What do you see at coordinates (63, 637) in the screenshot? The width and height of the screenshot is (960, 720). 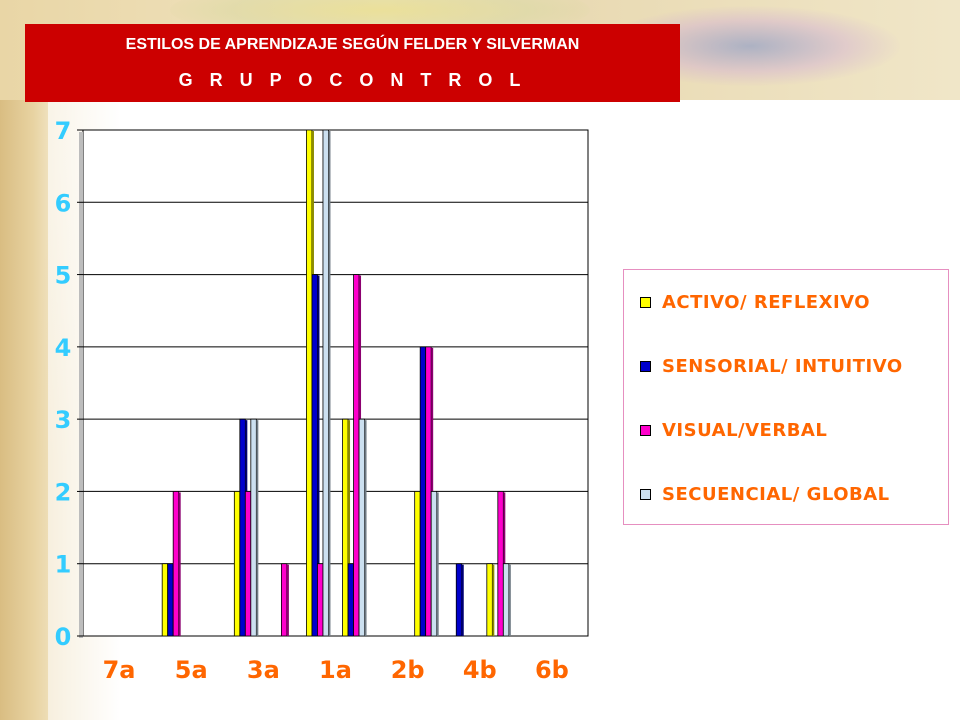 I see `y-tick-label: 0` at bounding box center [63, 637].